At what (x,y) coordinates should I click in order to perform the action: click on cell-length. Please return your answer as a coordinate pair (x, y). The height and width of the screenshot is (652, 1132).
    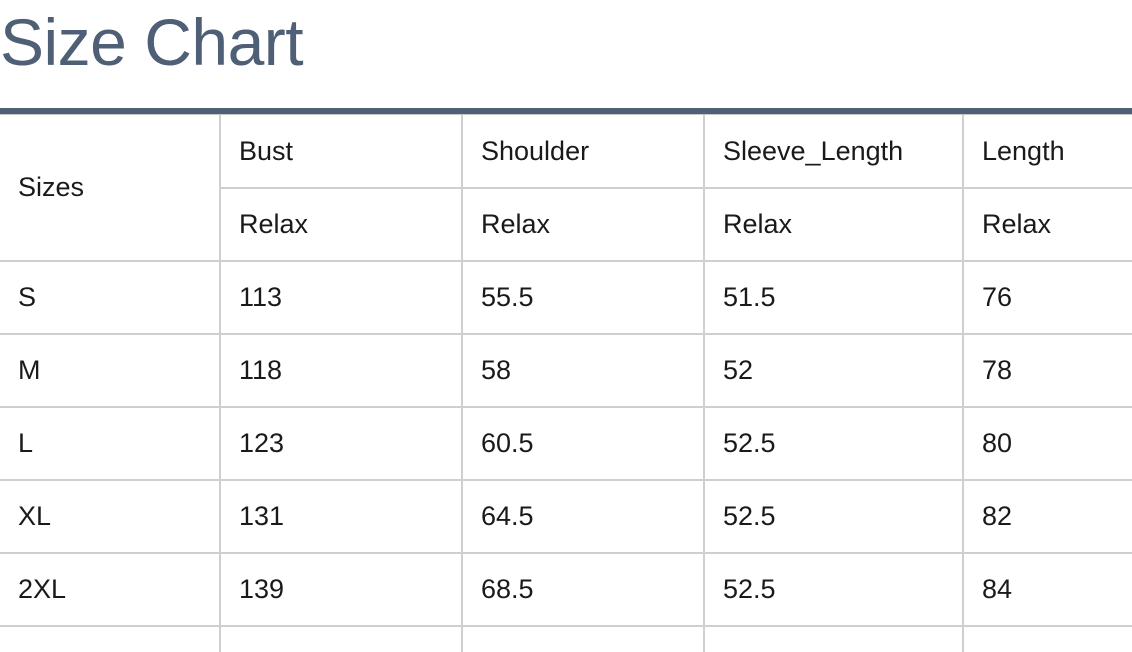
    Looking at the image, I should click on (1047, 639).